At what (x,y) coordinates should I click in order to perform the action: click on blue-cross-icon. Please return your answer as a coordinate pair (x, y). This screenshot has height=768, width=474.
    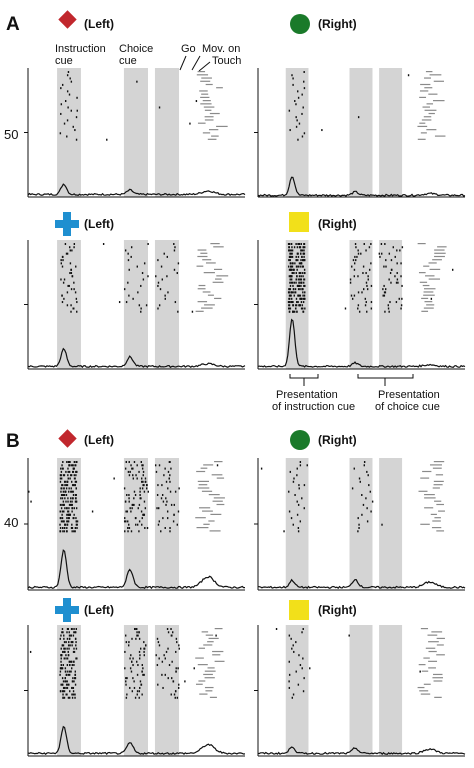
    Looking at the image, I should click on (67, 610).